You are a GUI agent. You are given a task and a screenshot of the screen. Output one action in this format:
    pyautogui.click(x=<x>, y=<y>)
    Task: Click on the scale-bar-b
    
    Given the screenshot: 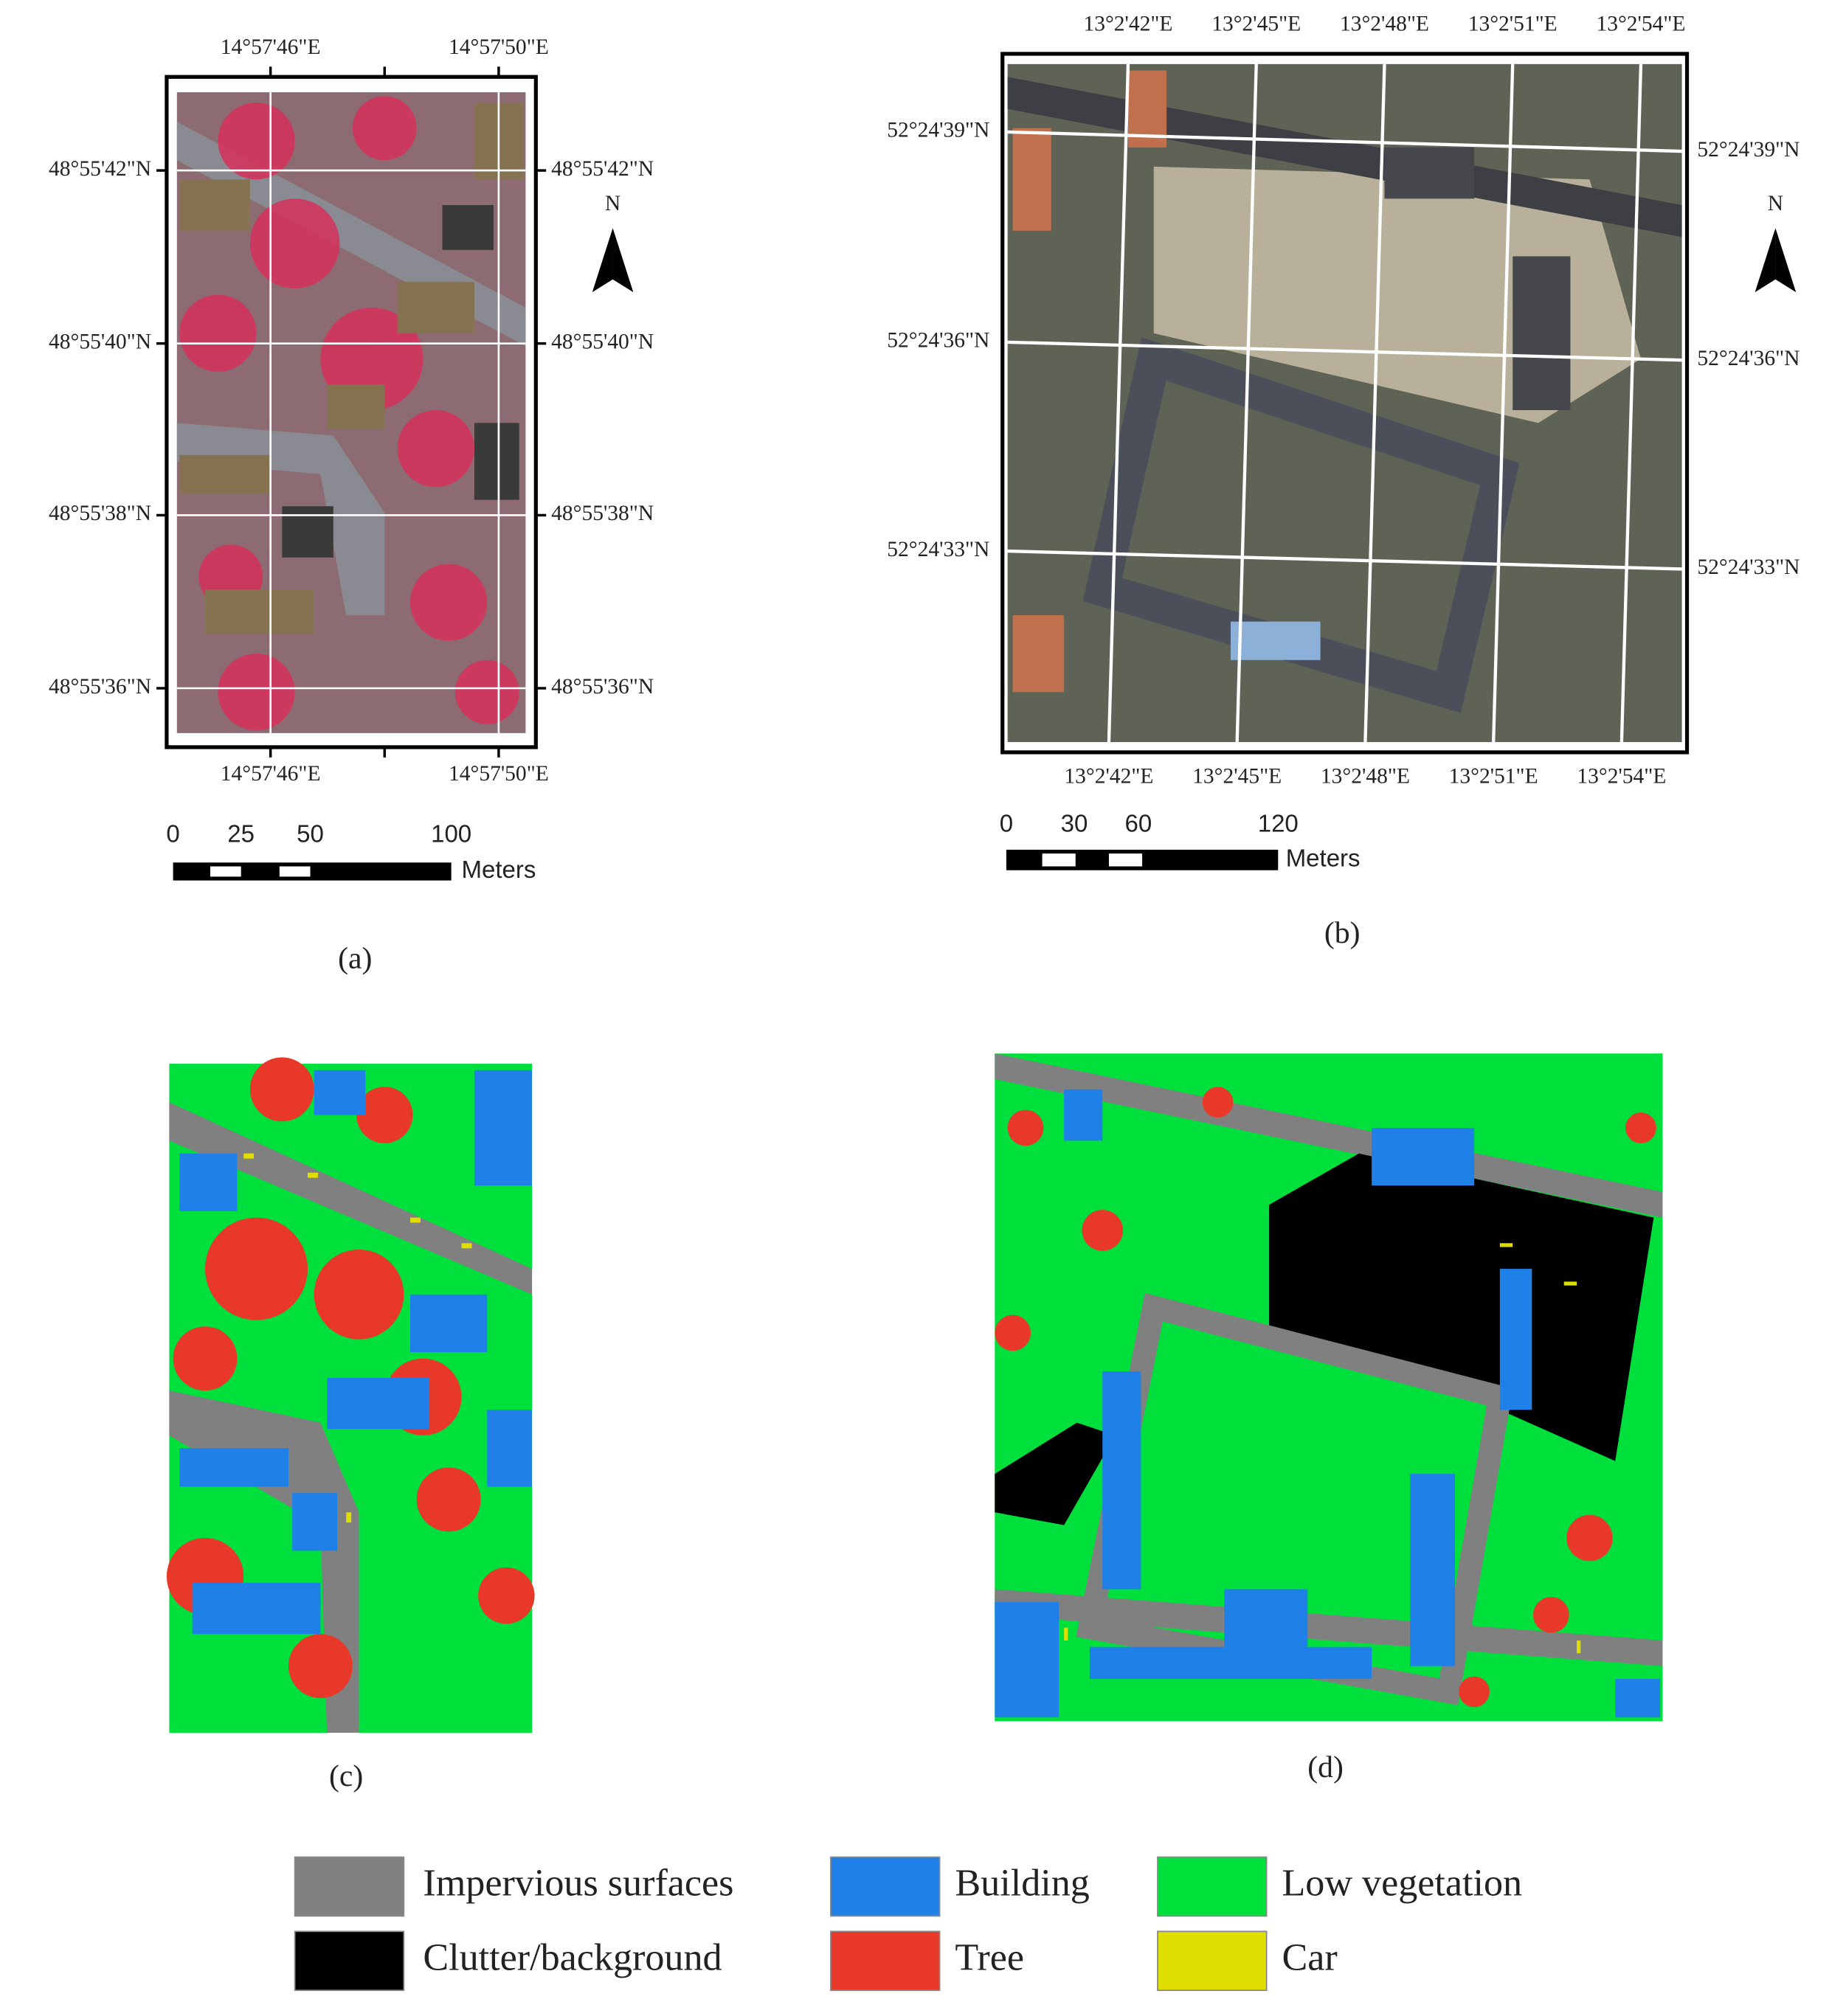 What is the action you would take?
    pyautogui.click(x=1143, y=859)
    